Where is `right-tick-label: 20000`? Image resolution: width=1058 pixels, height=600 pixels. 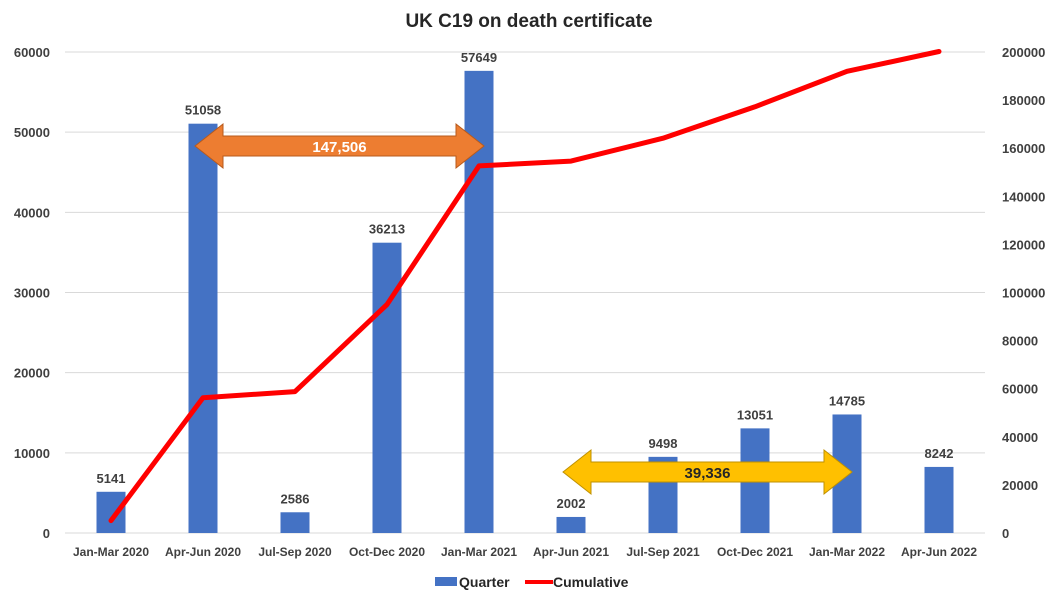 right-tick-label: 20000 is located at coordinates (1020, 485).